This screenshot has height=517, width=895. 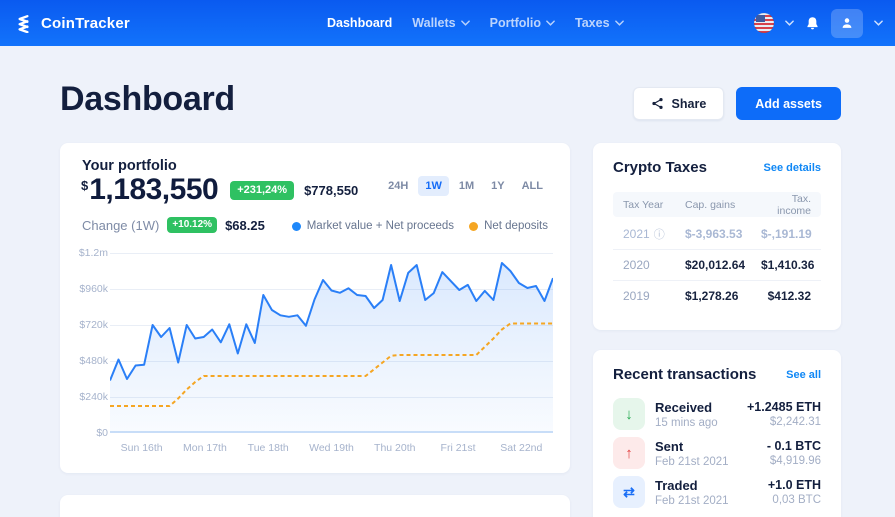 What do you see at coordinates (129, 166) in the screenshot?
I see `portfolio-title: Your portfolio` at bounding box center [129, 166].